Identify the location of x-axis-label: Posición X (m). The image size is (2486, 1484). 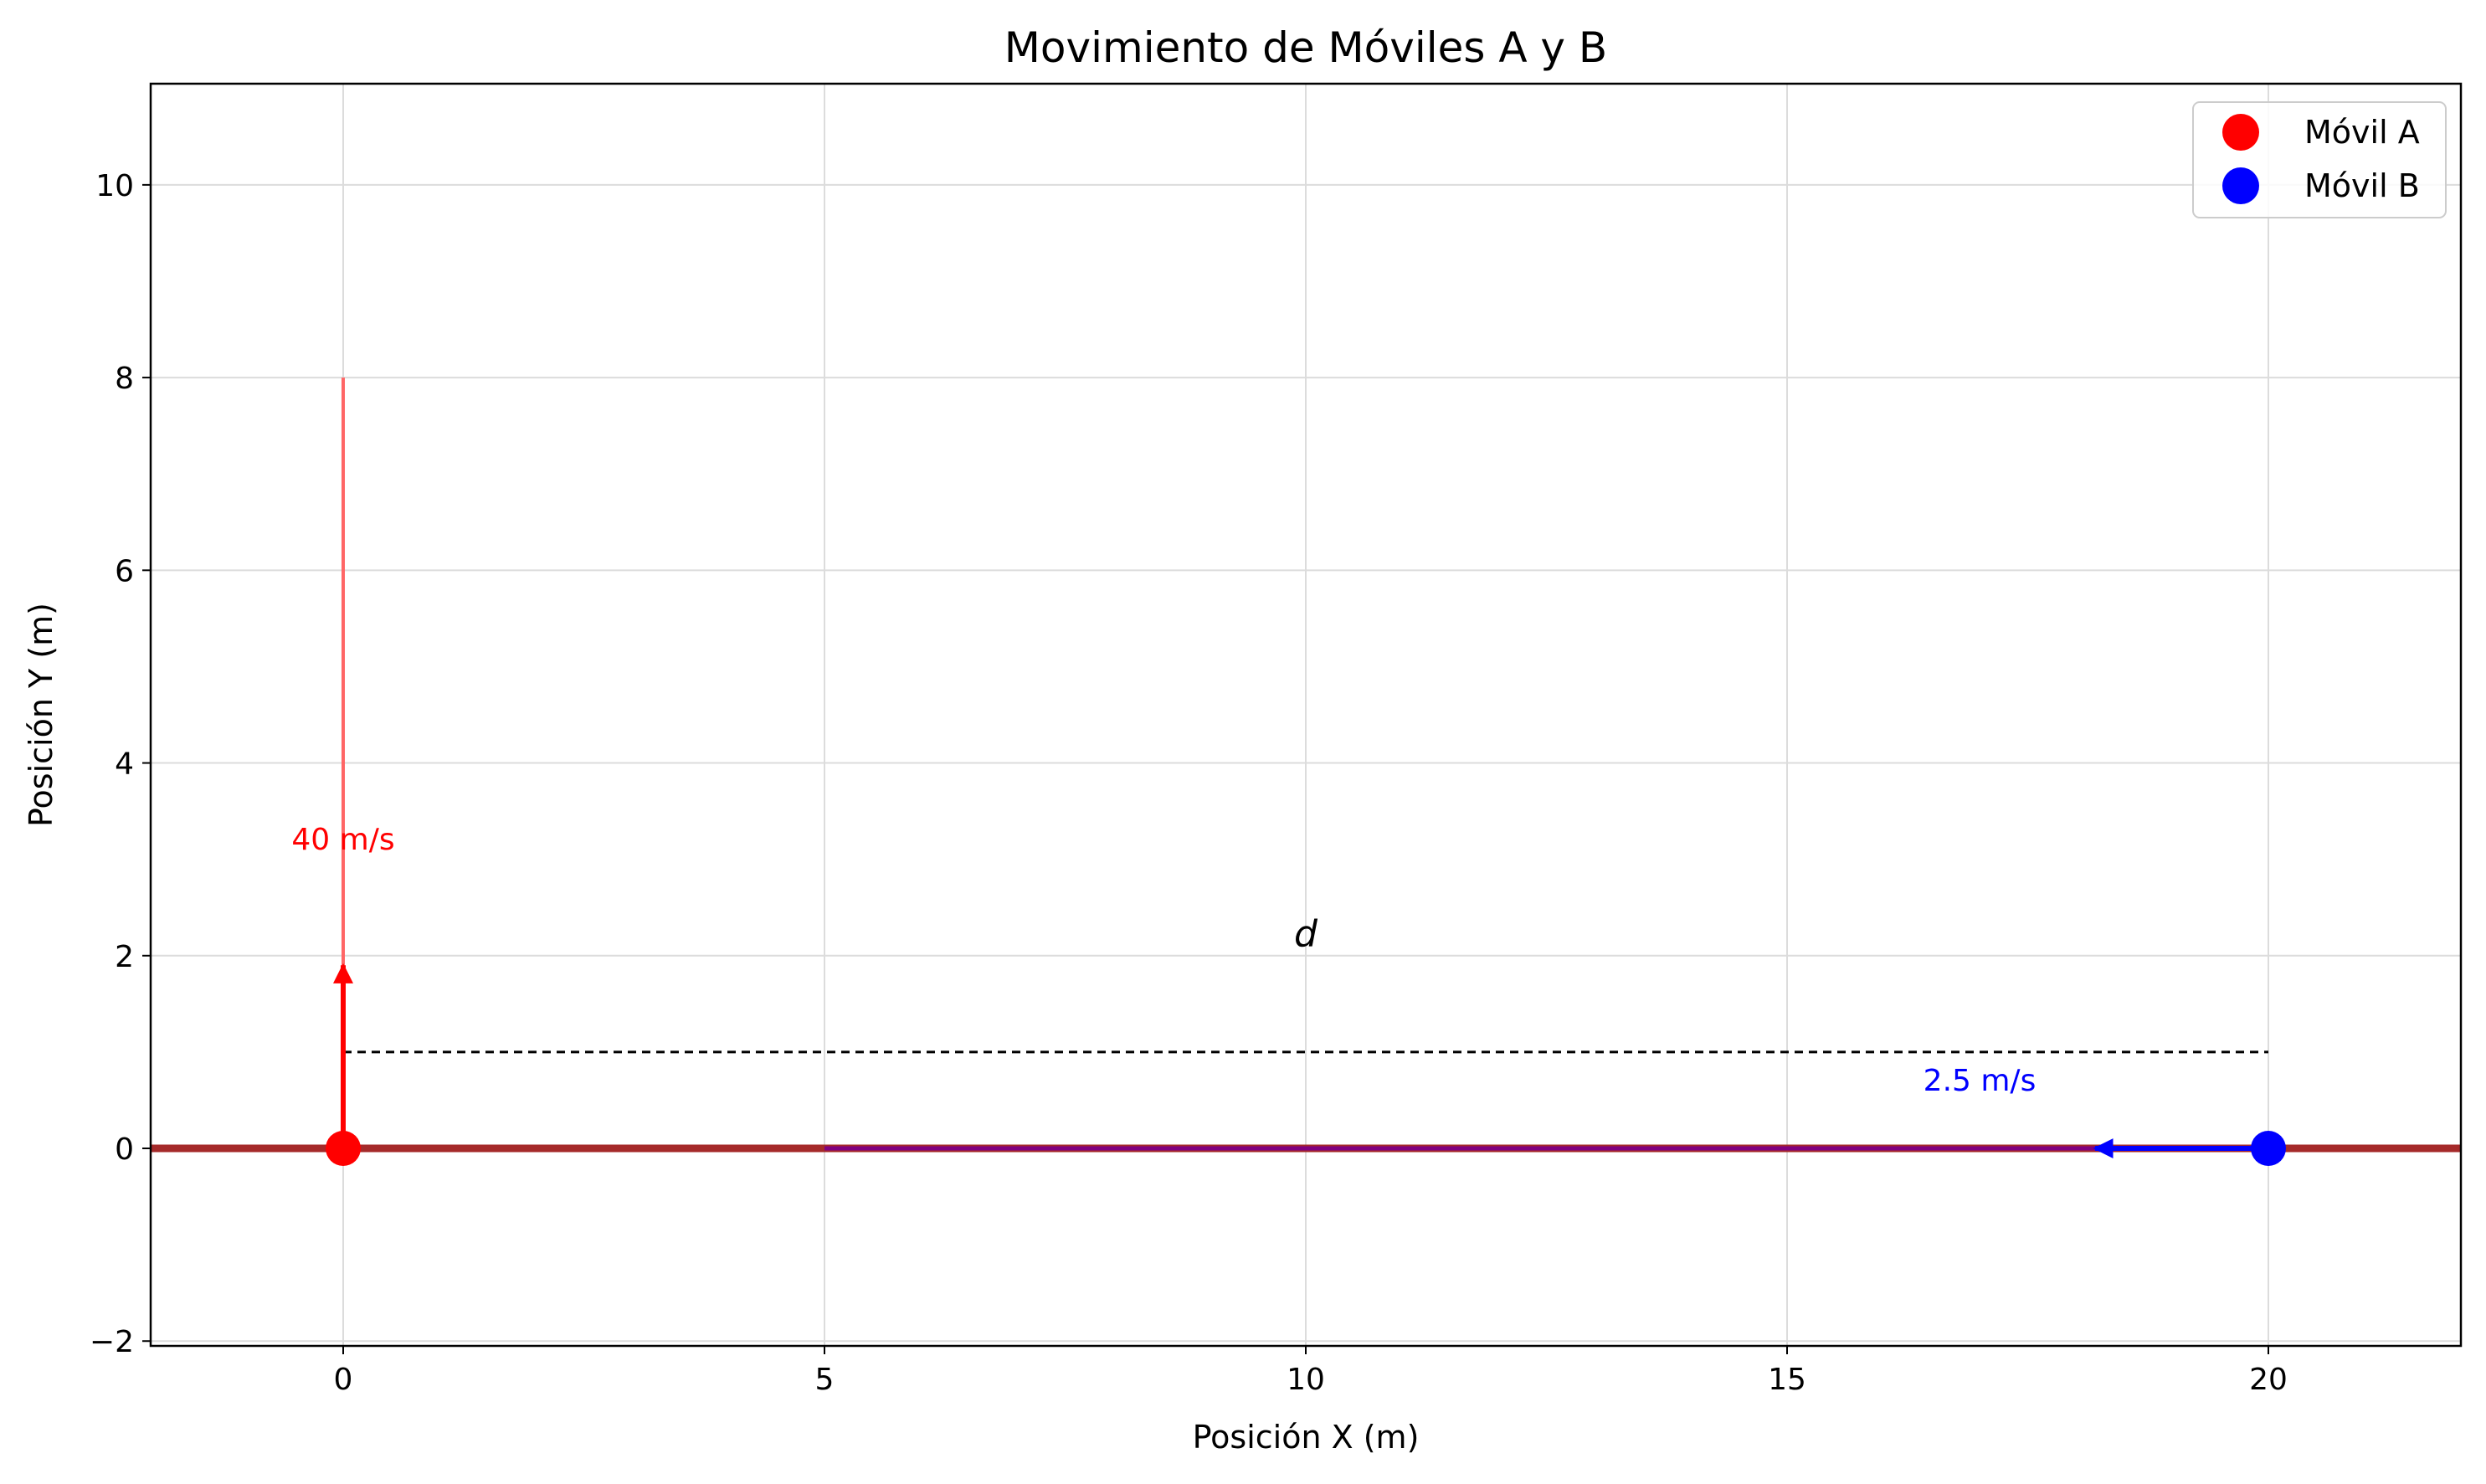
(1306, 1437).